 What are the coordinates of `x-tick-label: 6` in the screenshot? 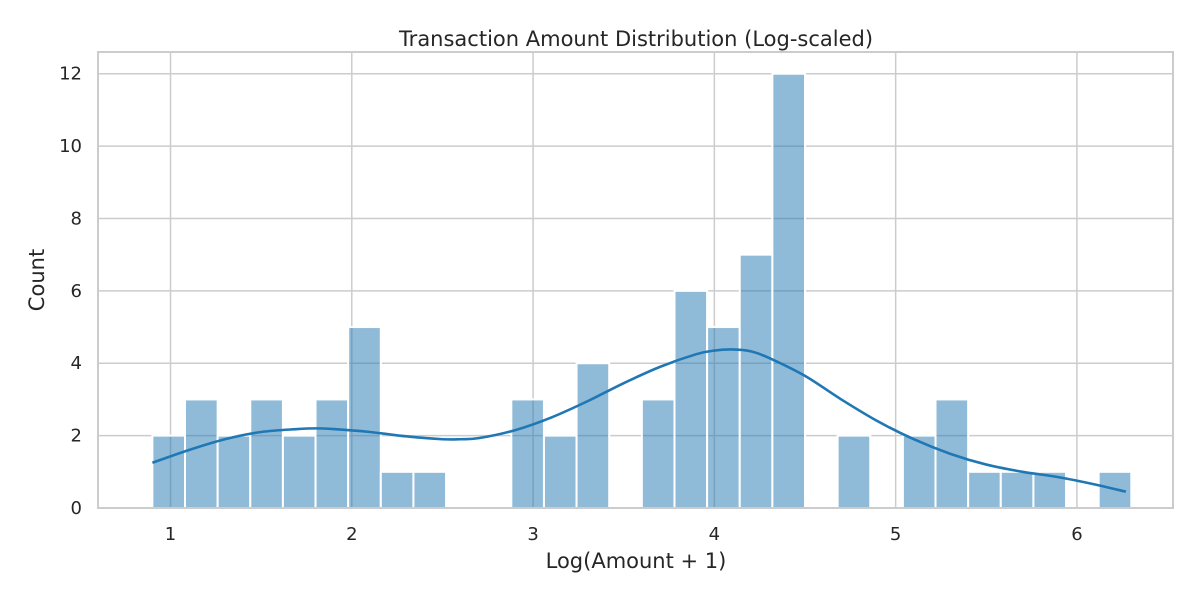 It's located at (1076, 534).